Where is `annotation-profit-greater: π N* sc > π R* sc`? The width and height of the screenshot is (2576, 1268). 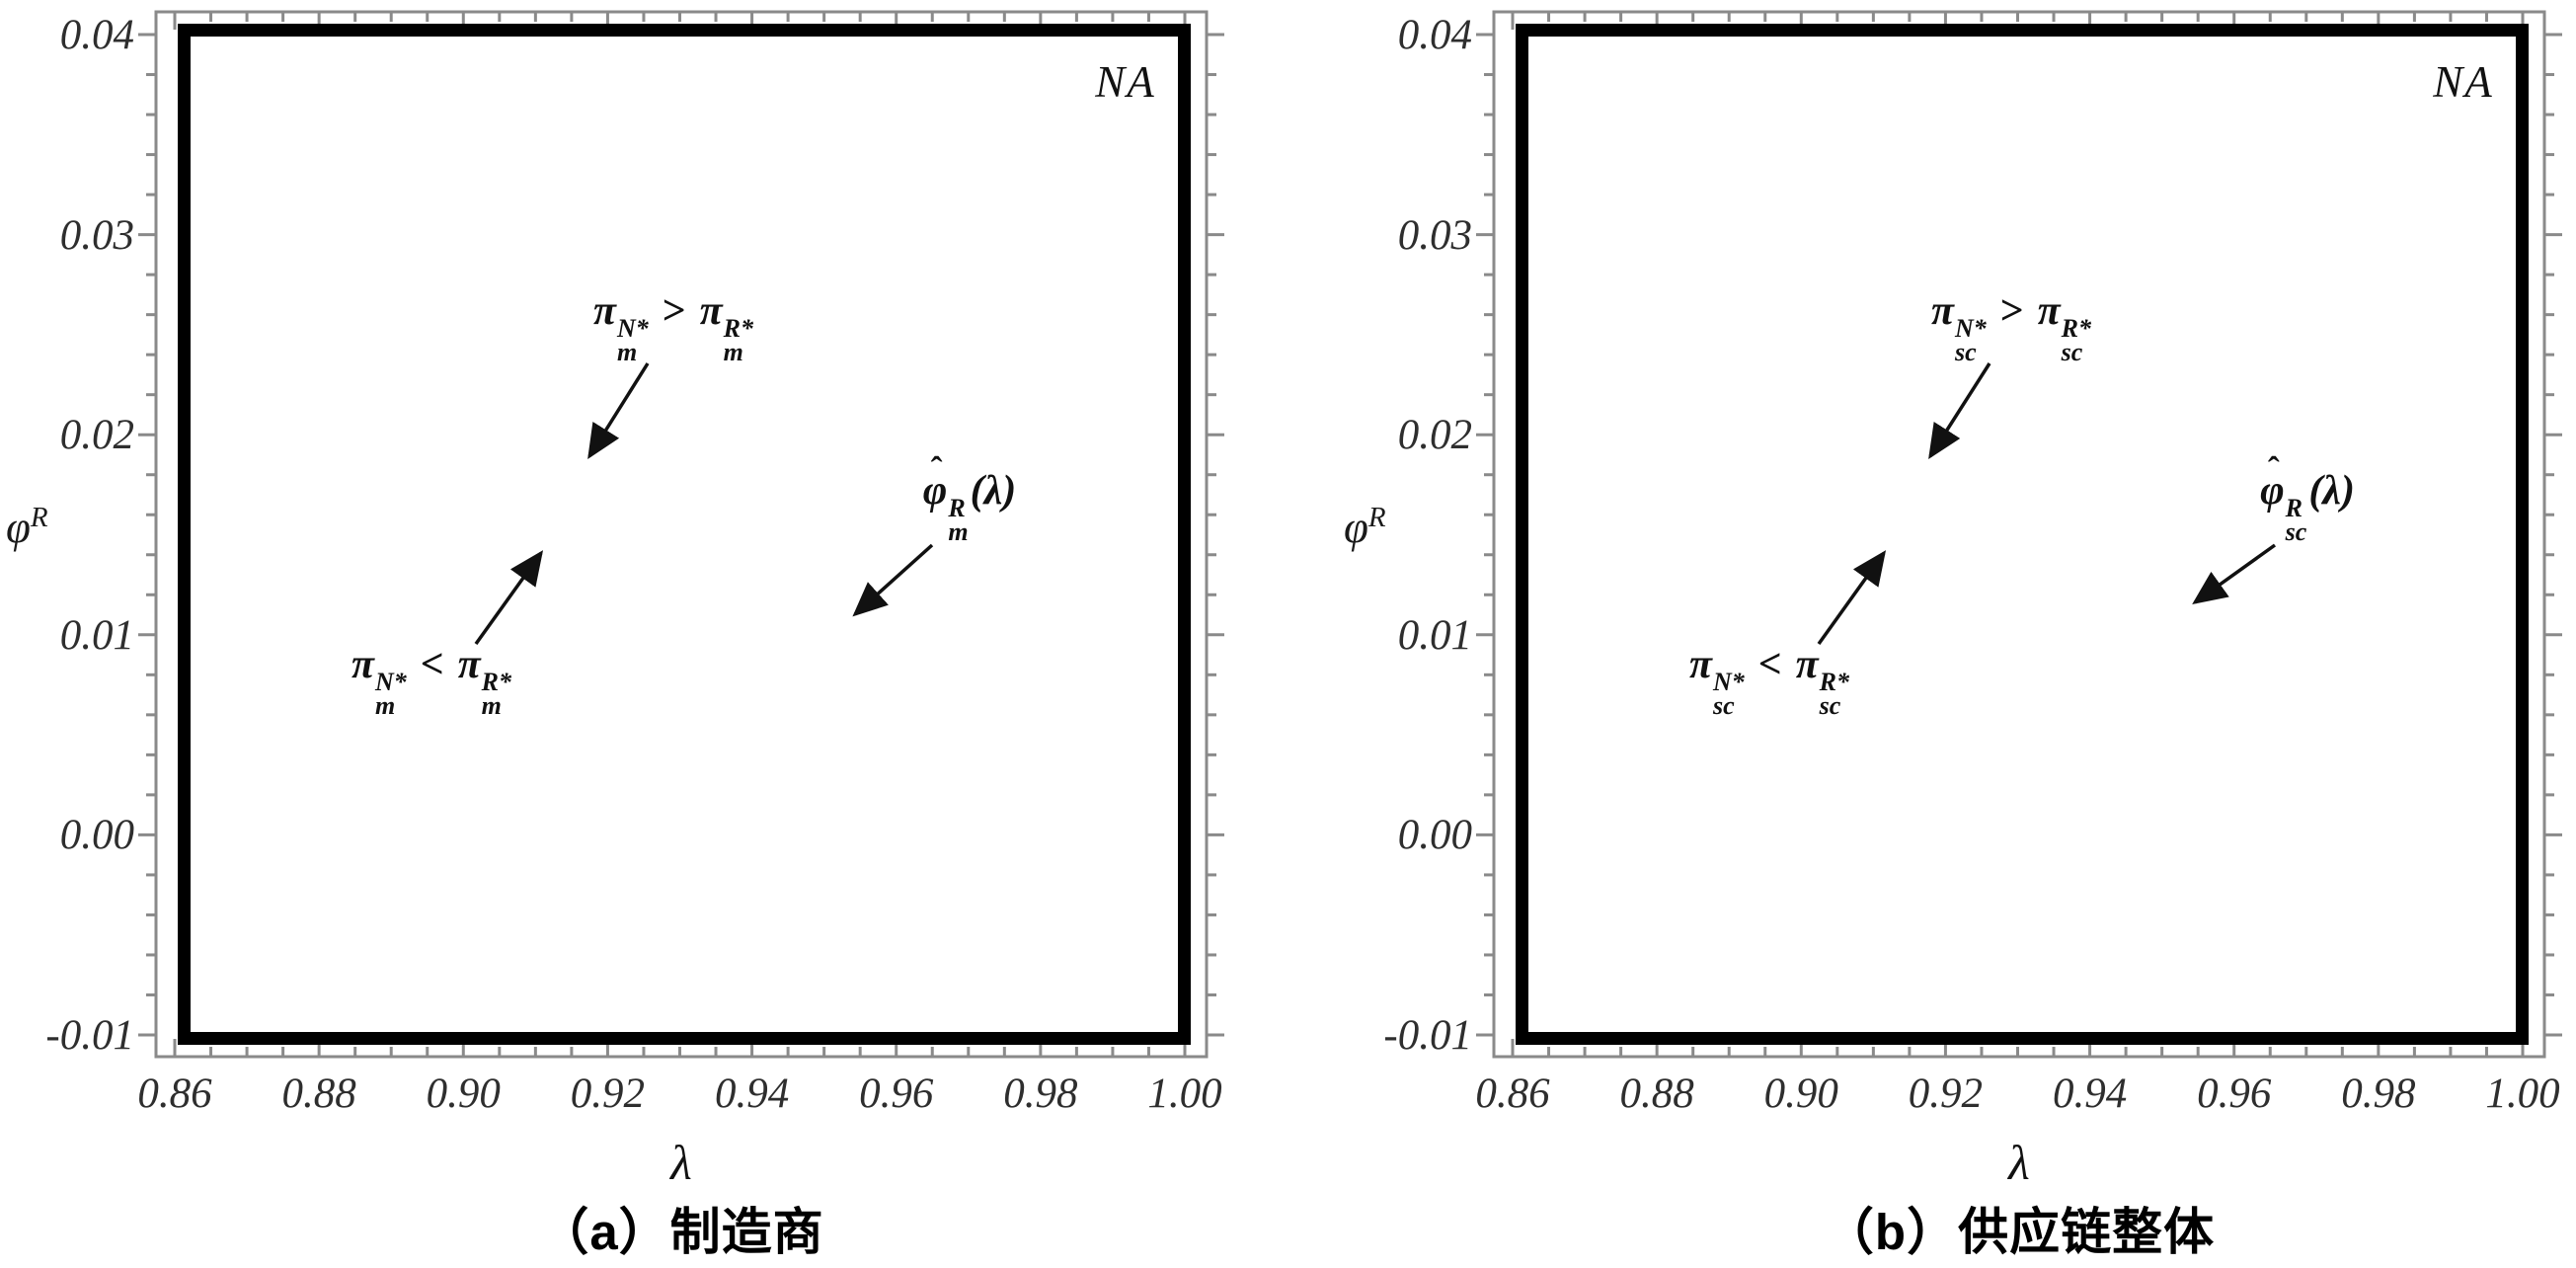
annotation-profit-greater: π N* sc > π R* sc is located at coordinates (2011, 327).